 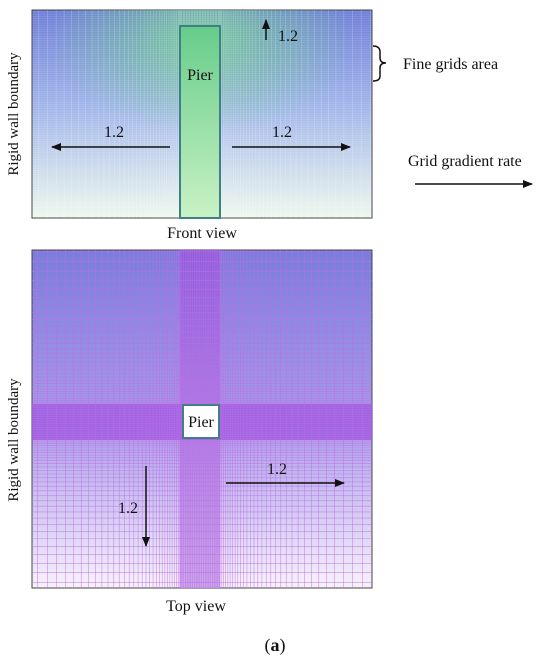 I want to click on fine-grids-label: Fine grids area, so click(x=450, y=64).